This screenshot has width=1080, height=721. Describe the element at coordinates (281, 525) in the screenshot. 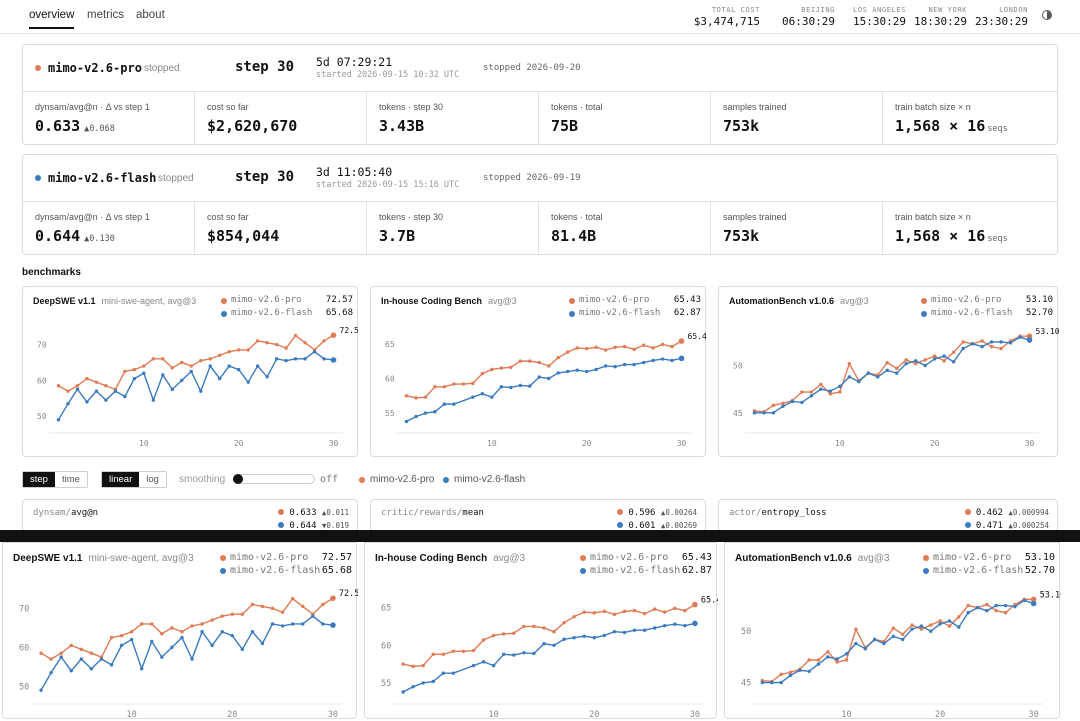

I see `flash-dot` at that location.